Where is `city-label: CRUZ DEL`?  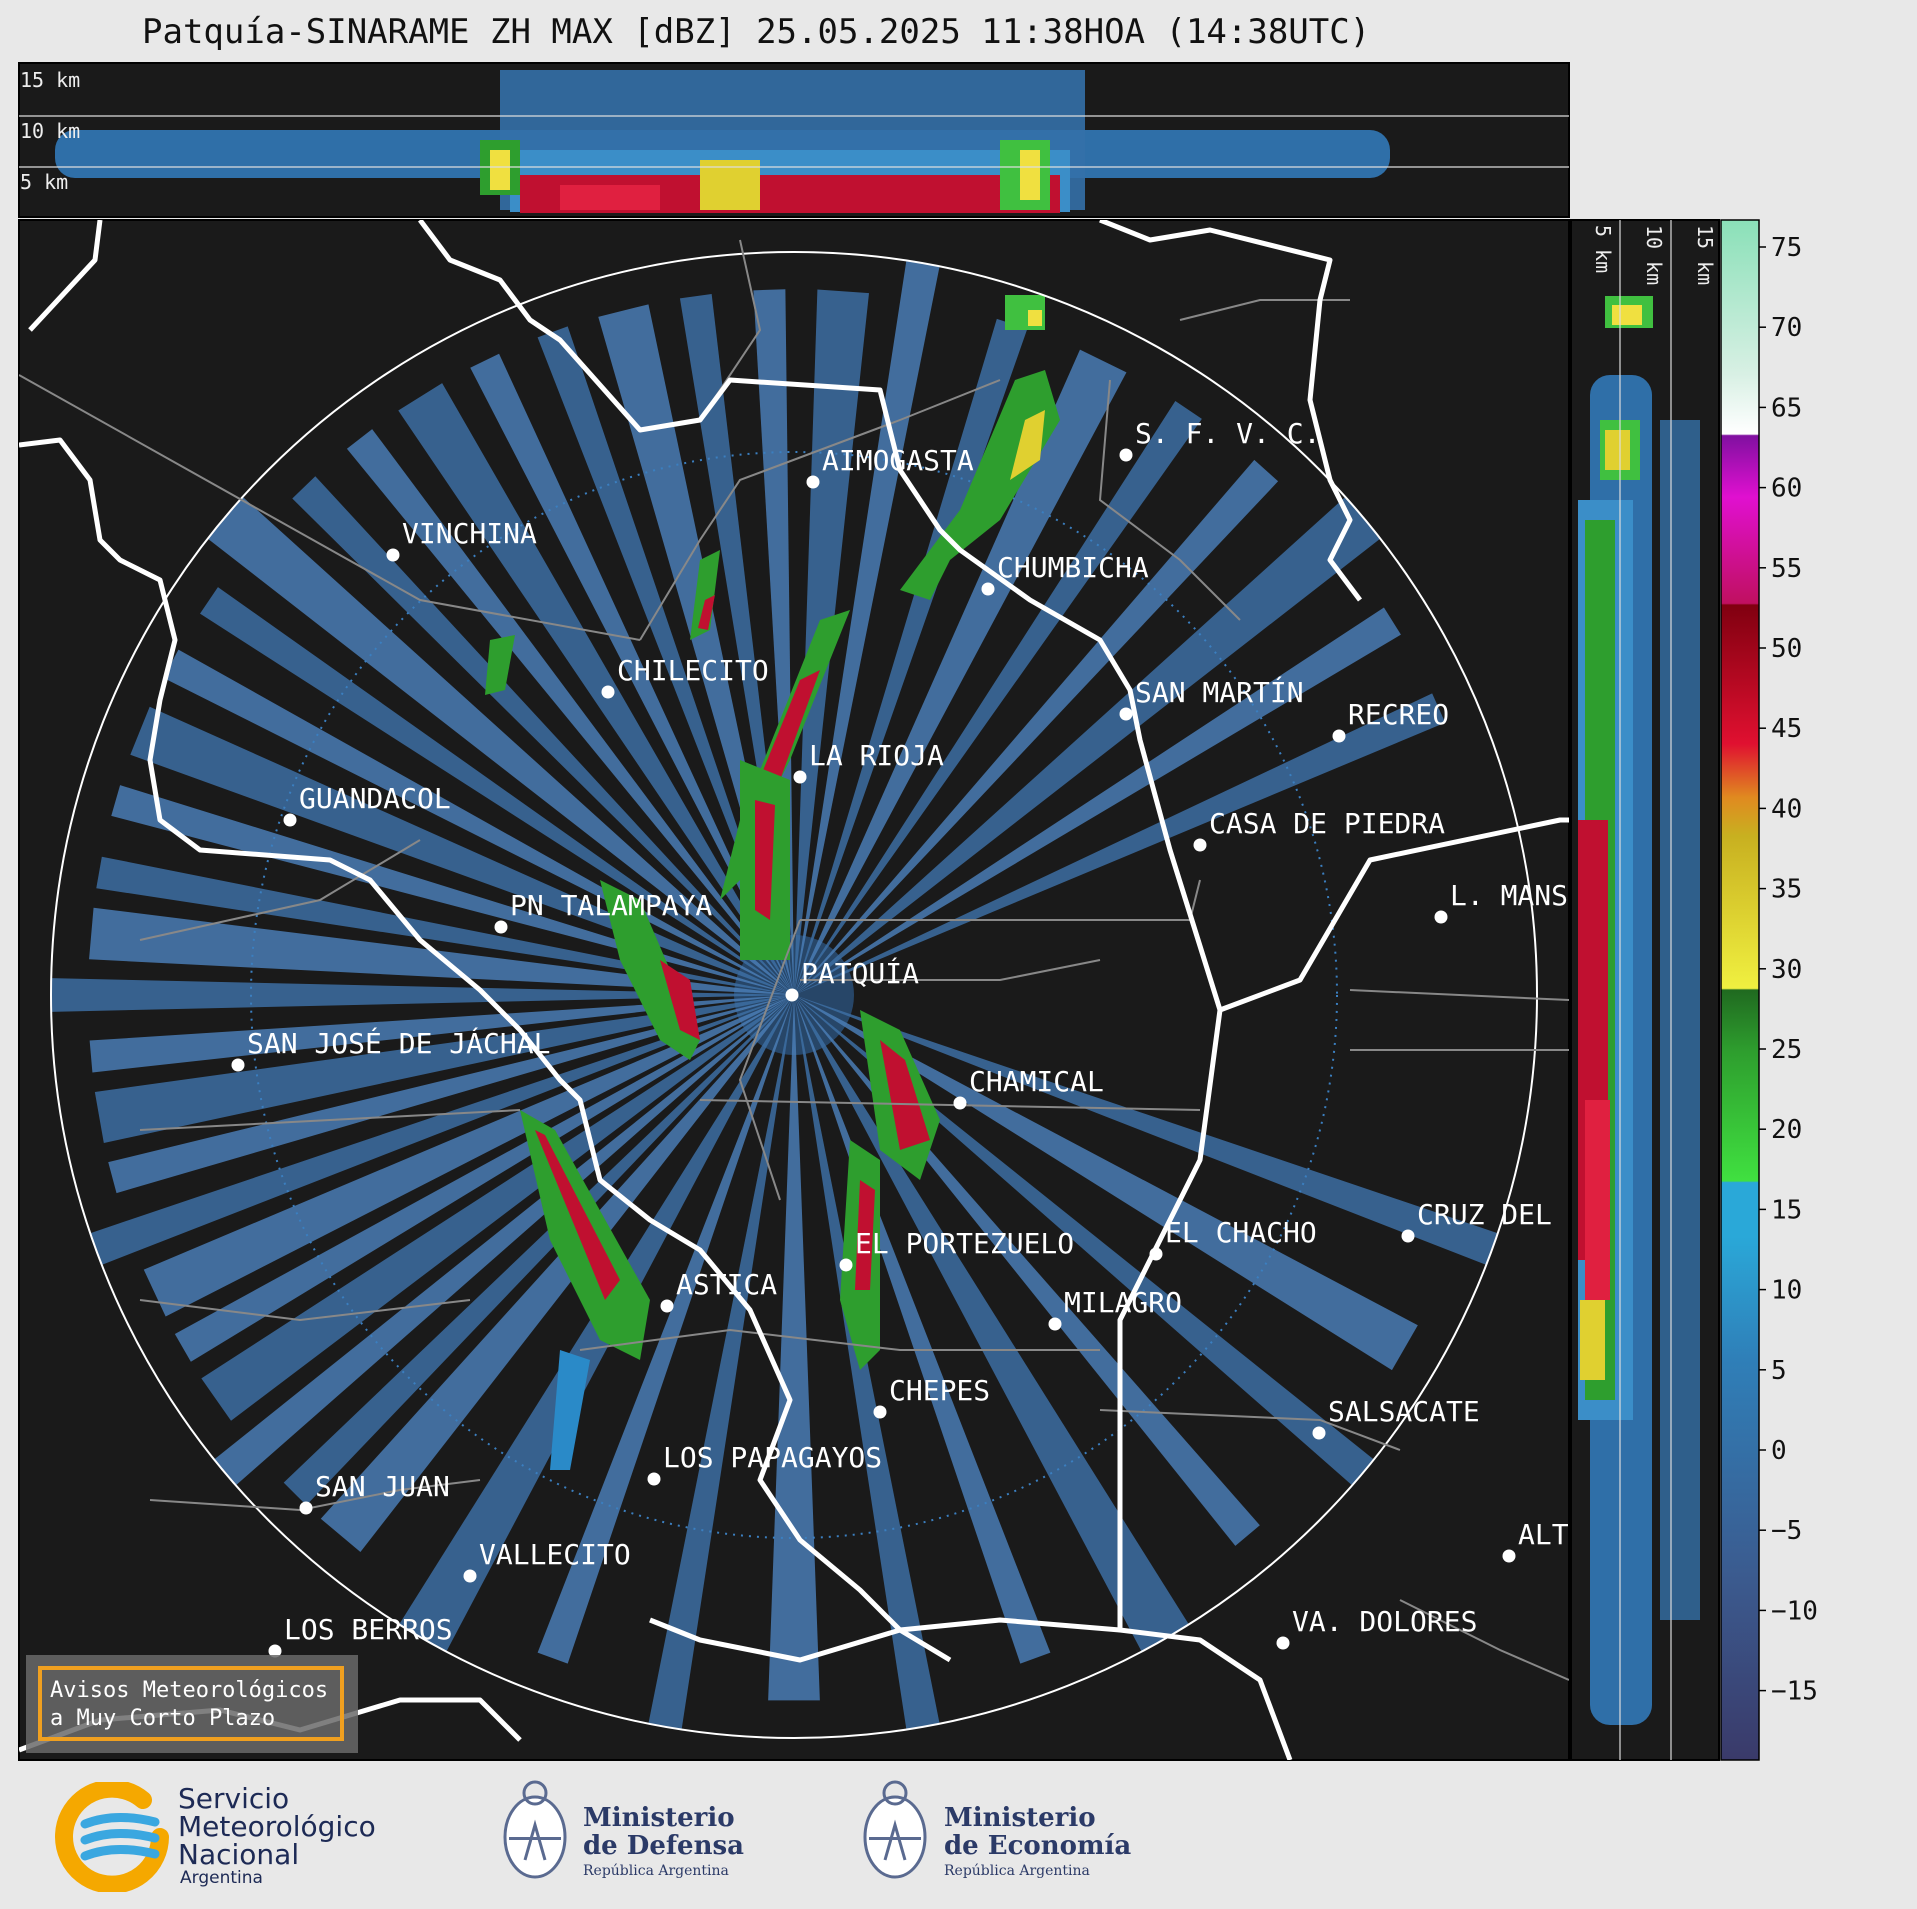
city-label: CRUZ DEL is located at coordinates (1484, 1214).